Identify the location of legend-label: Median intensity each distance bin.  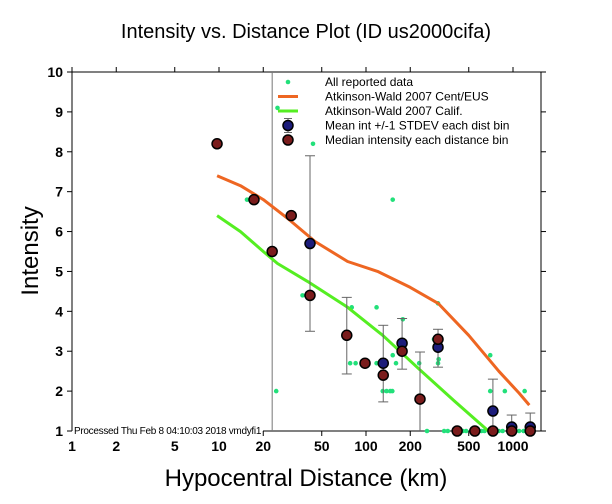
(416, 140).